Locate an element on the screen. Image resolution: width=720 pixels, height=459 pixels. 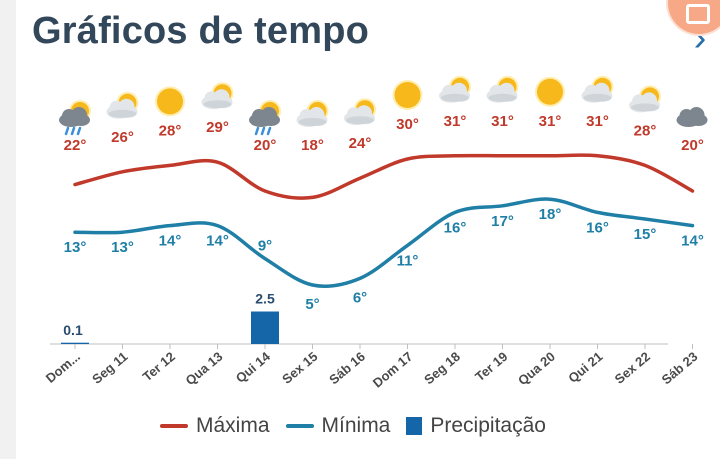
legend-label-min: Mínima is located at coordinates (356, 425).